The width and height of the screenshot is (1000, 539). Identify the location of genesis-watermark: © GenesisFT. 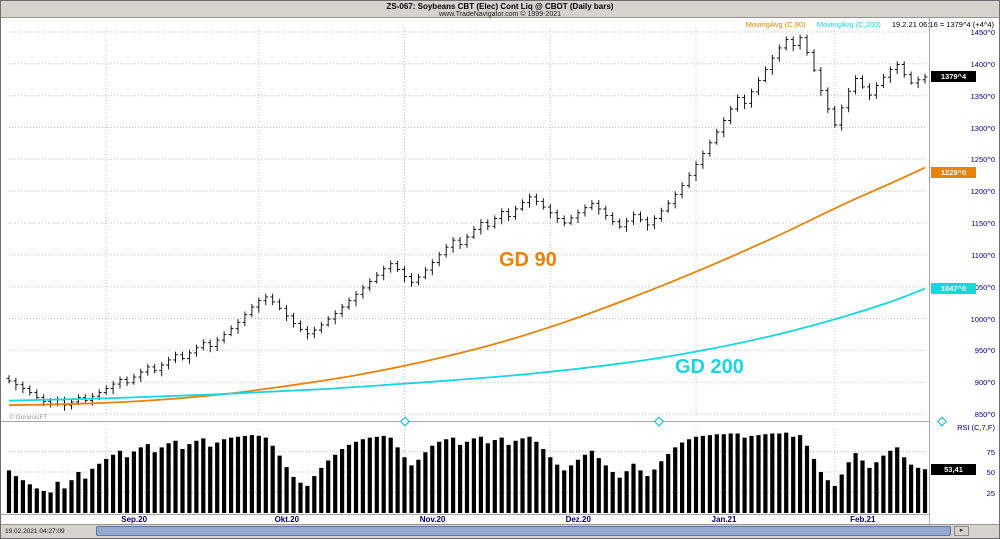
(28, 417).